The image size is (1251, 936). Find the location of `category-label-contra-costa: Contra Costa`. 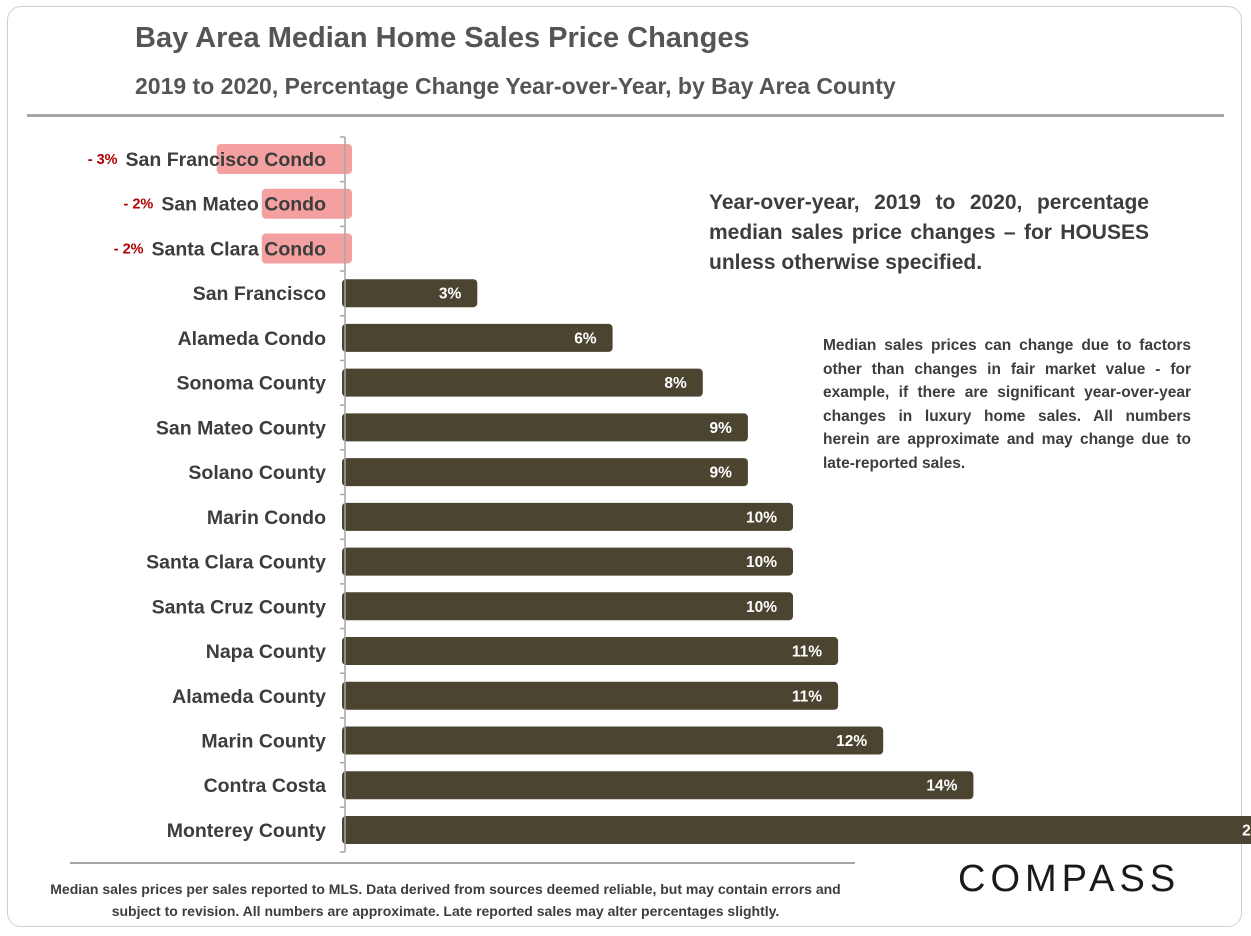

category-label-contra-costa: Contra Costa is located at coordinates (265, 786).